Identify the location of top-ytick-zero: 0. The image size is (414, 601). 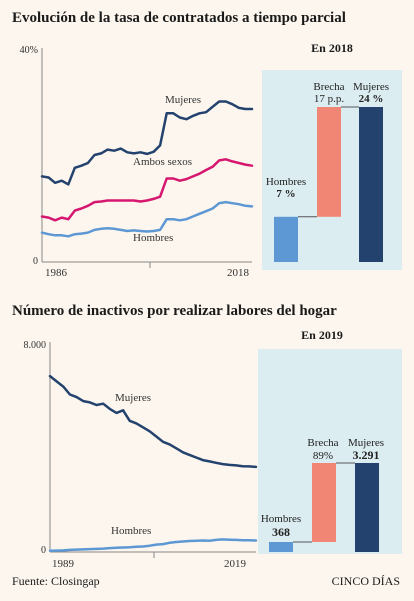
(35, 261).